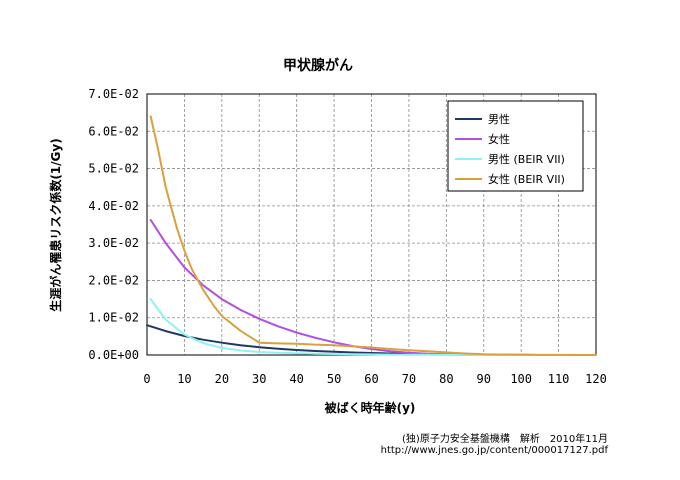  I want to click on x-tick-label: 50, so click(334, 379).